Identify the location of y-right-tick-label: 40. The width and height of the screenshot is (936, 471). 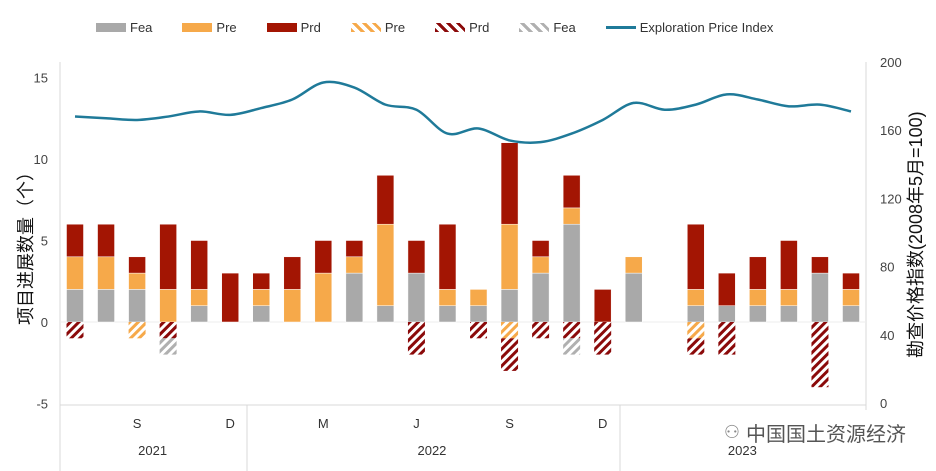
(887, 335).